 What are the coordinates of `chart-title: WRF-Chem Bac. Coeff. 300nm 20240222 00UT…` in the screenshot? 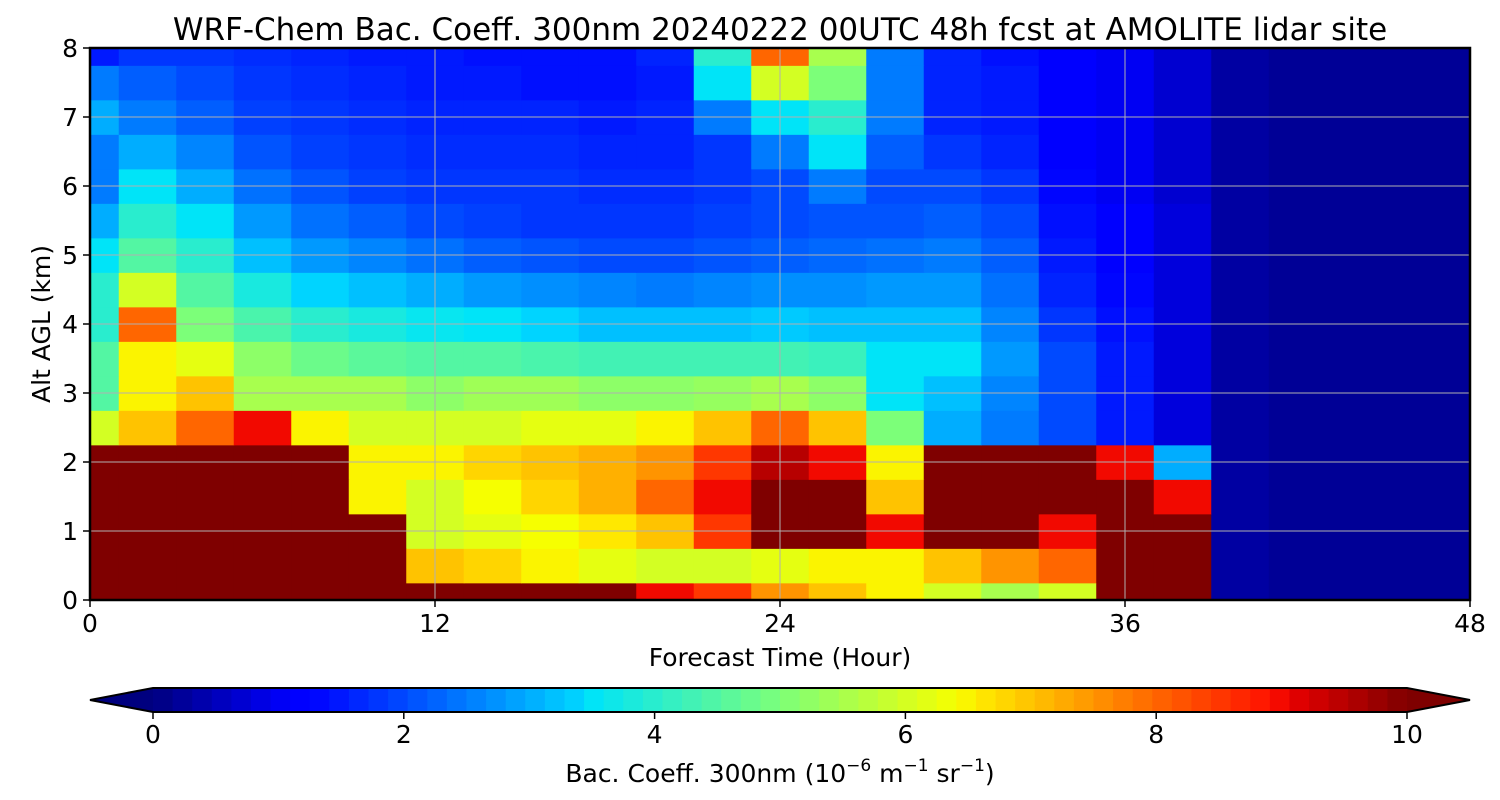 It's located at (780, 30).